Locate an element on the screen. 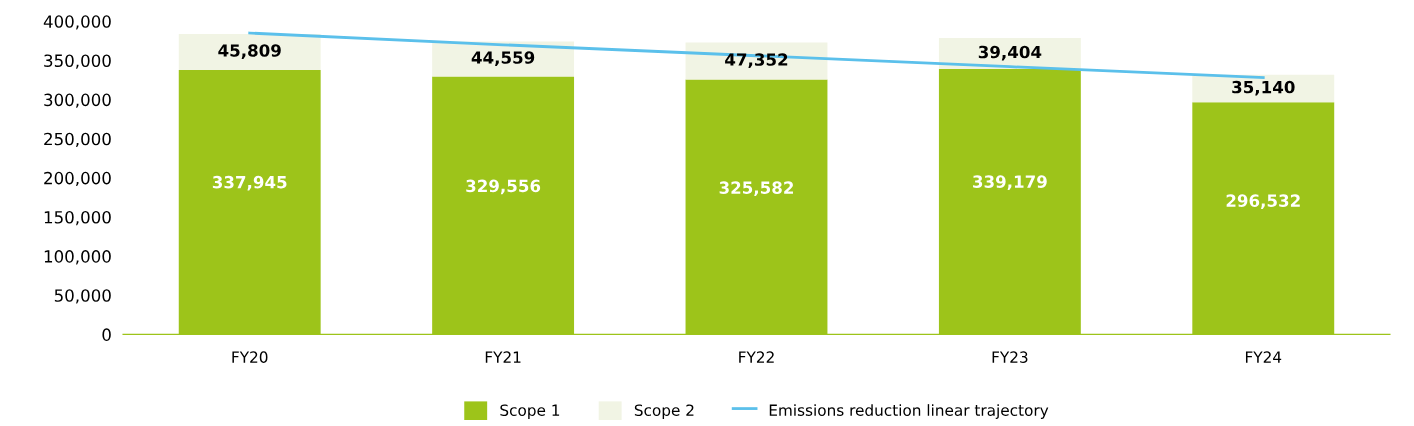 The width and height of the screenshot is (1414, 426). data-label: 325,582 is located at coordinates (756, 189).